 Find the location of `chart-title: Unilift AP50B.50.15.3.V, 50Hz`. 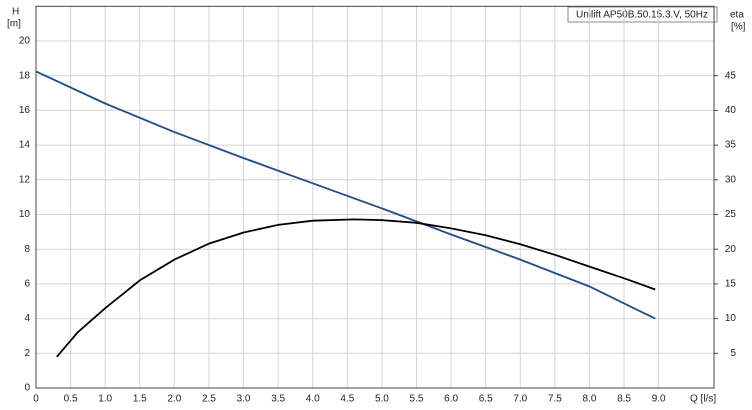

chart-title: Unilift AP50B.50.15.3.V, 50Hz is located at coordinates (642, 15).